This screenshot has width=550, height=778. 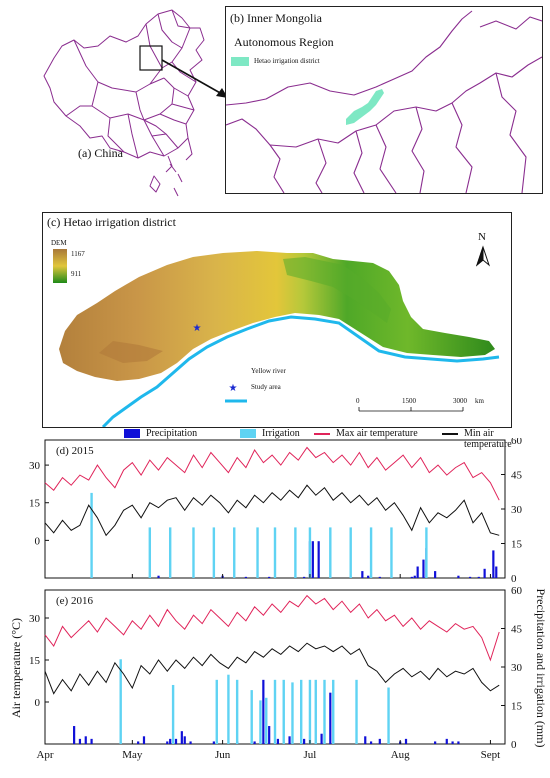 I want to click on scale-unit: km, so click(x=479, y=401).